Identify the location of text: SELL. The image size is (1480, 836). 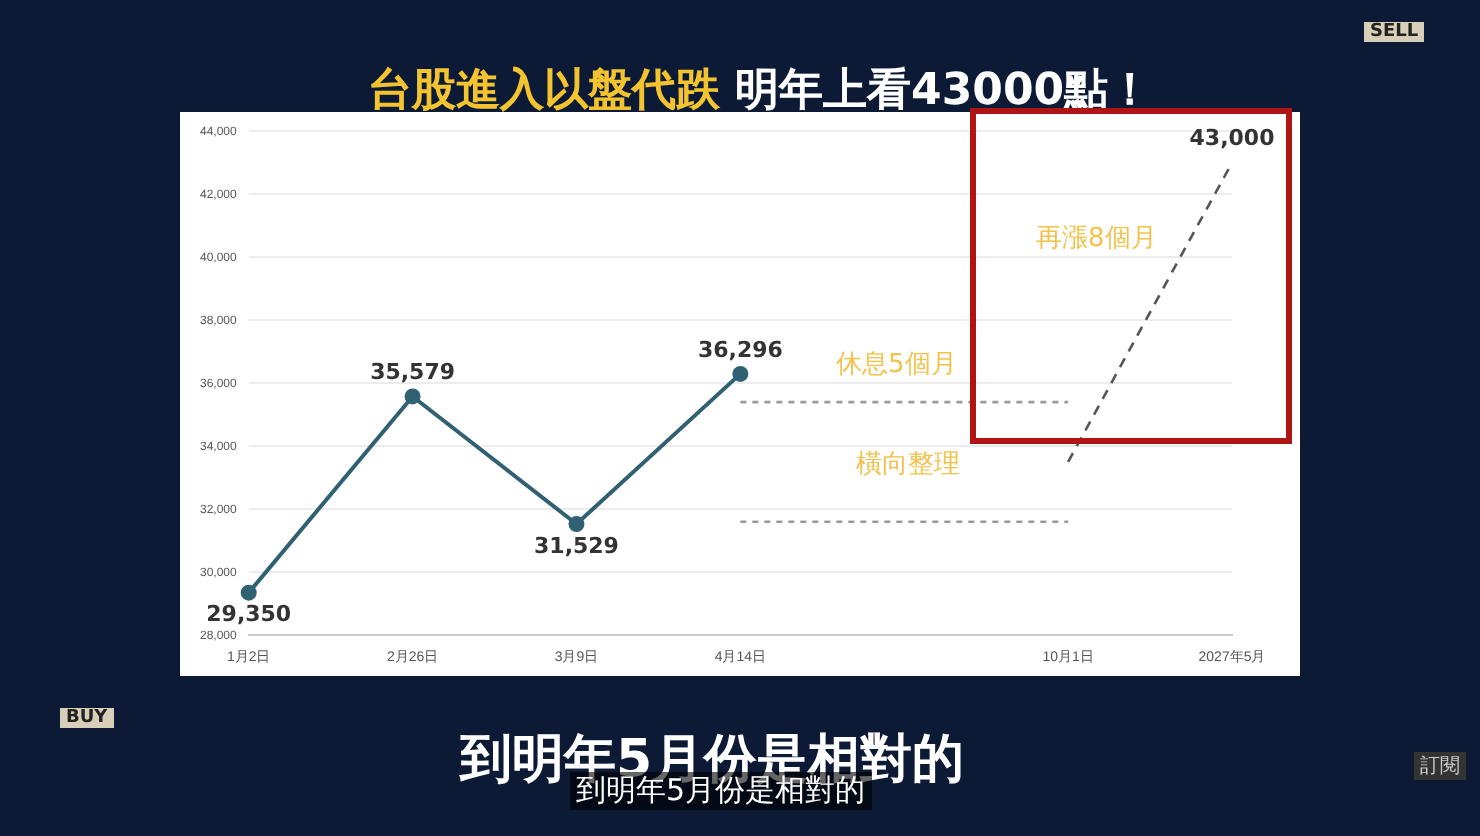
(1394, 32).